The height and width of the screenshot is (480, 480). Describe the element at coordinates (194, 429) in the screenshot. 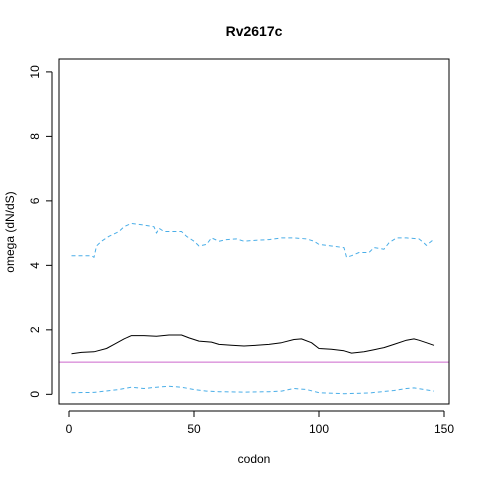

I see `x-tick-label: 50` at that location.